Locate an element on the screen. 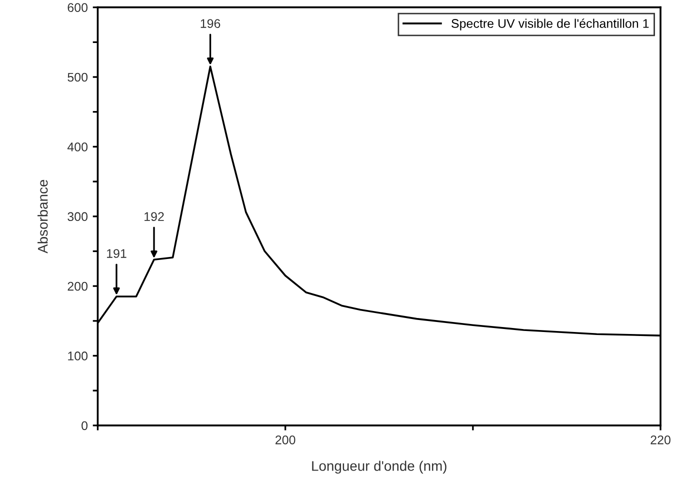 The image size is (674, 489). y-tick-label: 500 is located at coordinates (78, 77).